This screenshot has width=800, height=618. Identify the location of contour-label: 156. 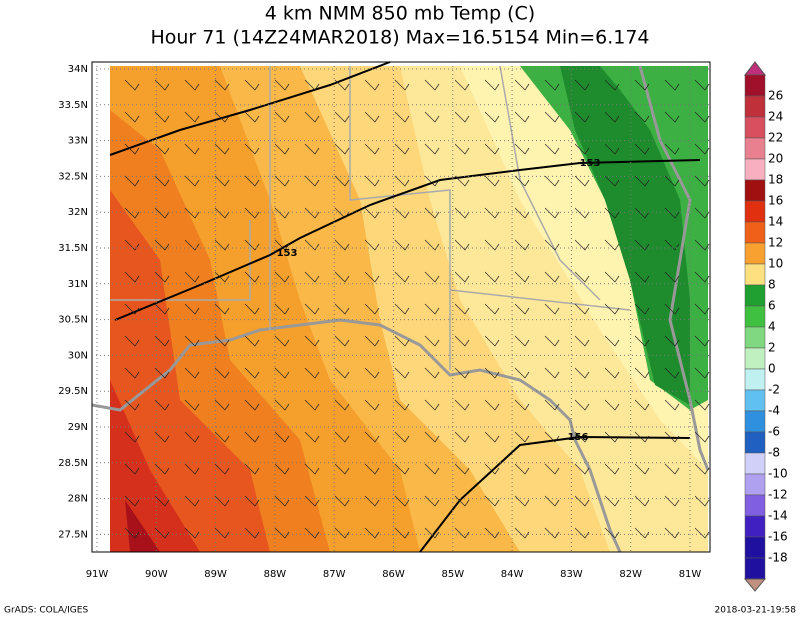
(578, 437).